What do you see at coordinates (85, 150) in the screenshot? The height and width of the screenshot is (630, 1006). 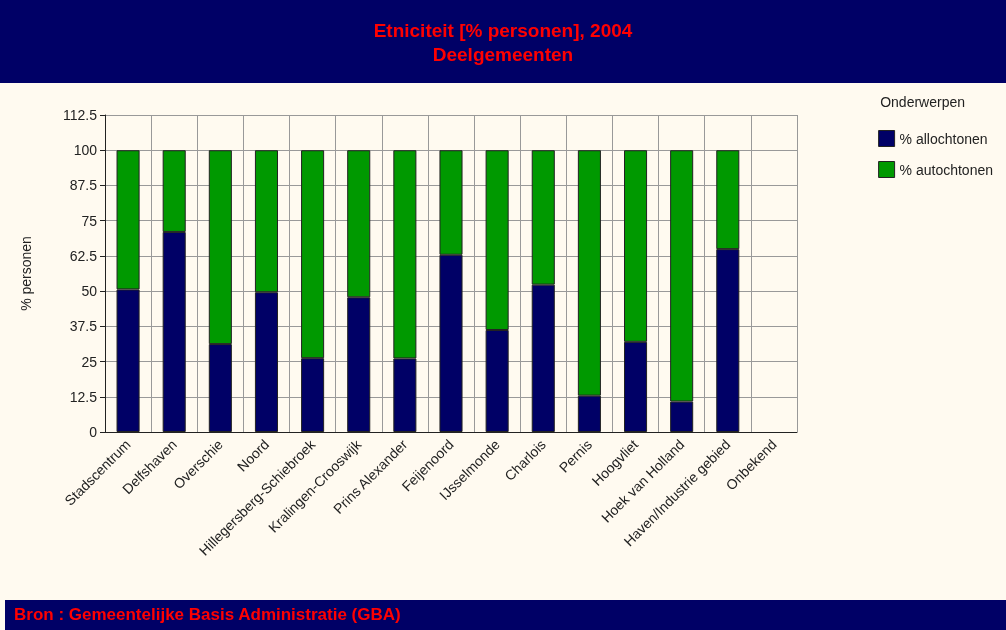 I see `y-tick-label: 100` at bounding box center [85, 150].